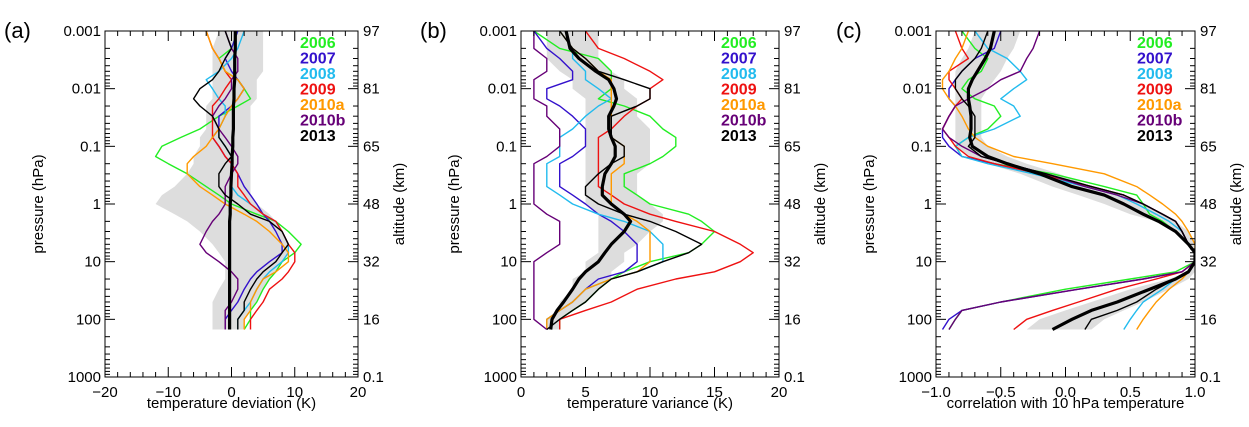 The height and width of the screenshot is (427, 1249). I want to click on x-tick-label: 0.0, so click(1065, 392).